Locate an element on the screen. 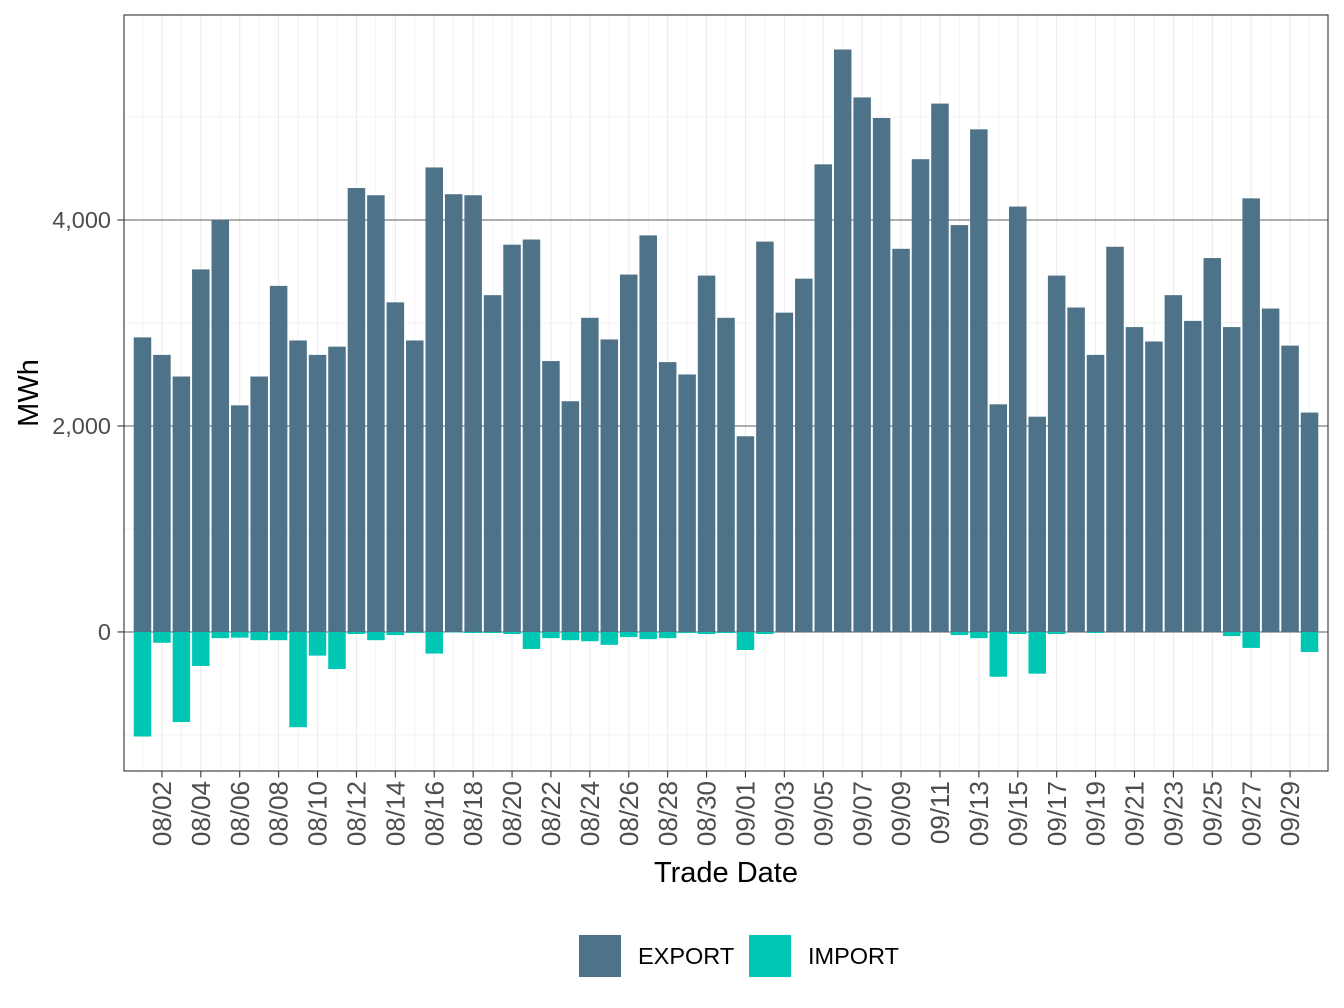 The image size is (1344, 1008). x-tick-label: 09/19 is located at coordinates (1096, 813).